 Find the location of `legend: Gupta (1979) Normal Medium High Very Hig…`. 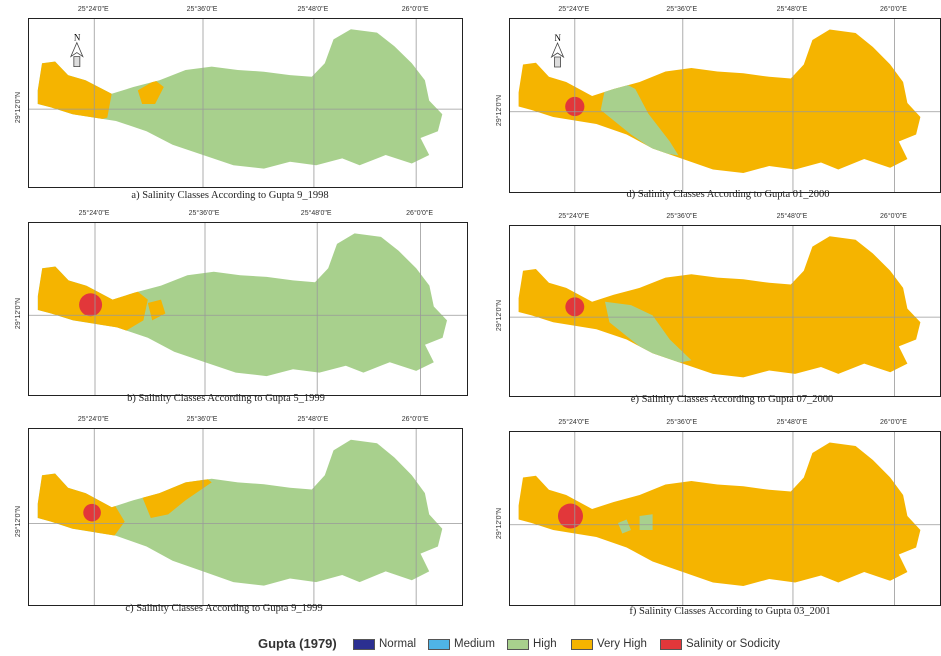

legend: Gupta (1979) Normal Medium High Very Hig… is located at coordinates (470, 642).